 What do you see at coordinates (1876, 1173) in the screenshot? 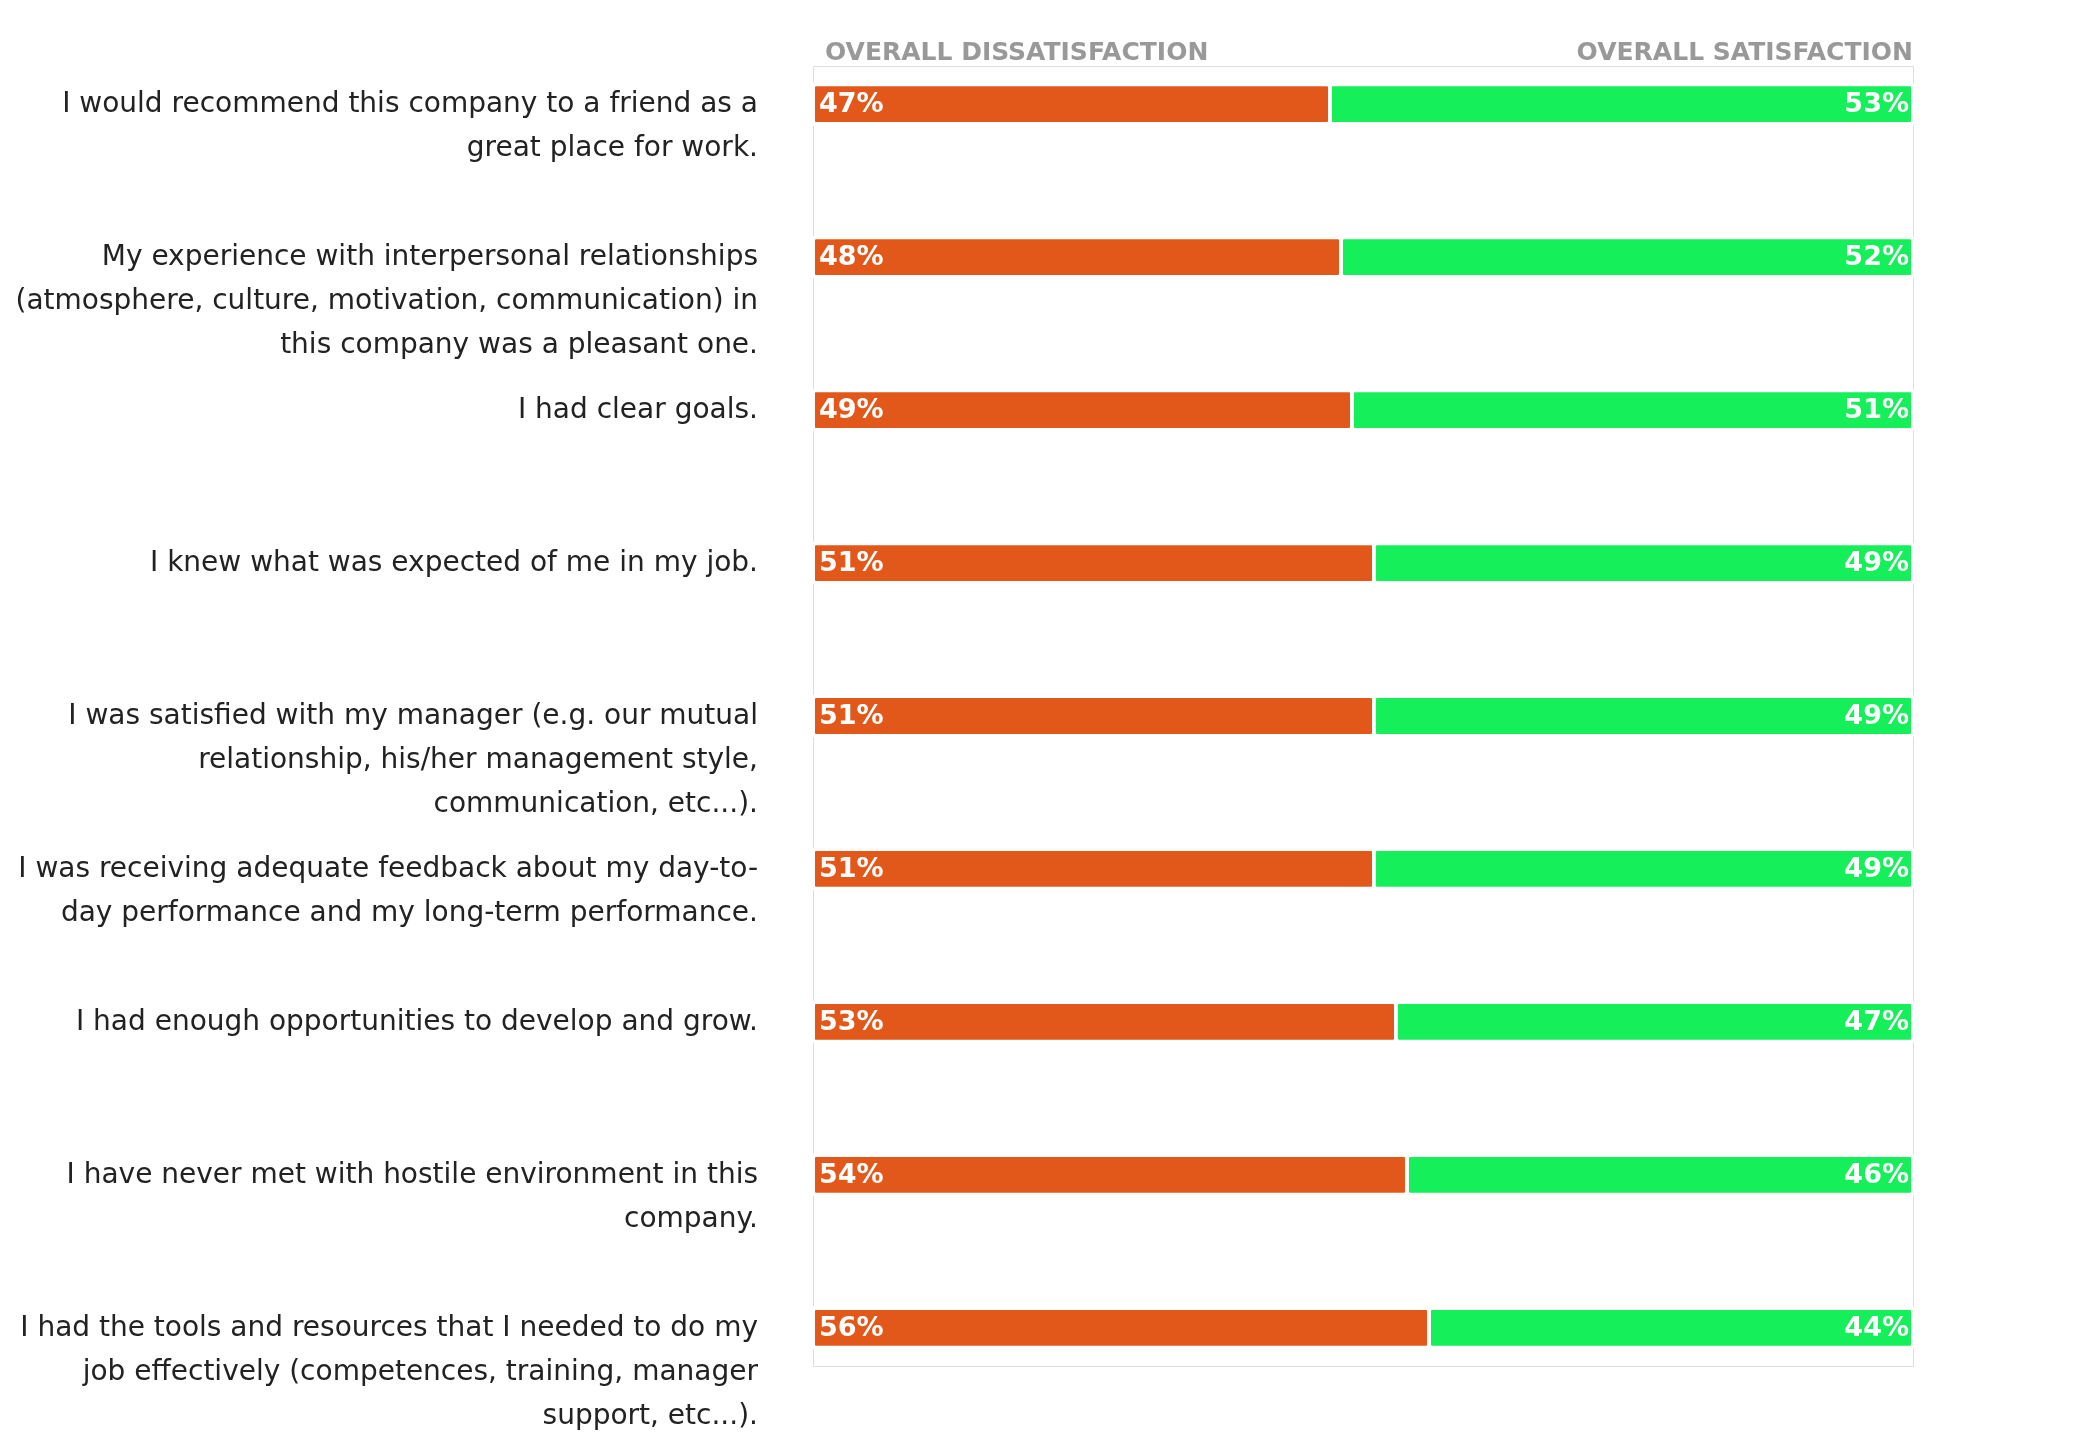
I see `data-label: 46%` at bounding box center [1876, 1173].